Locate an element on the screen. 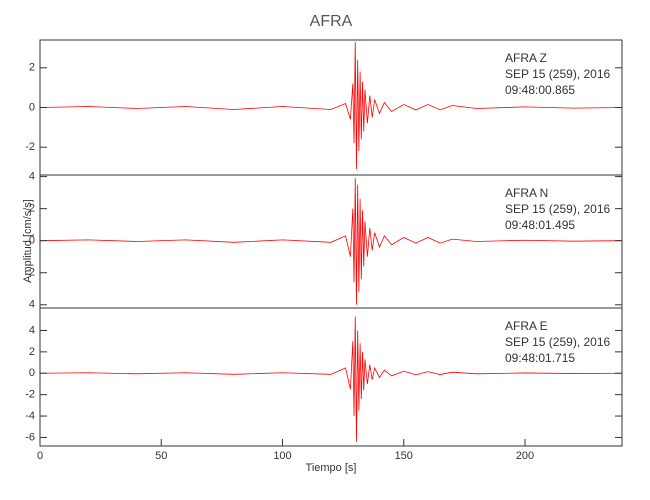 The width and height of the screenshot is (650, 500). x-tick-label: 0 is located at coordinates (40, 456).